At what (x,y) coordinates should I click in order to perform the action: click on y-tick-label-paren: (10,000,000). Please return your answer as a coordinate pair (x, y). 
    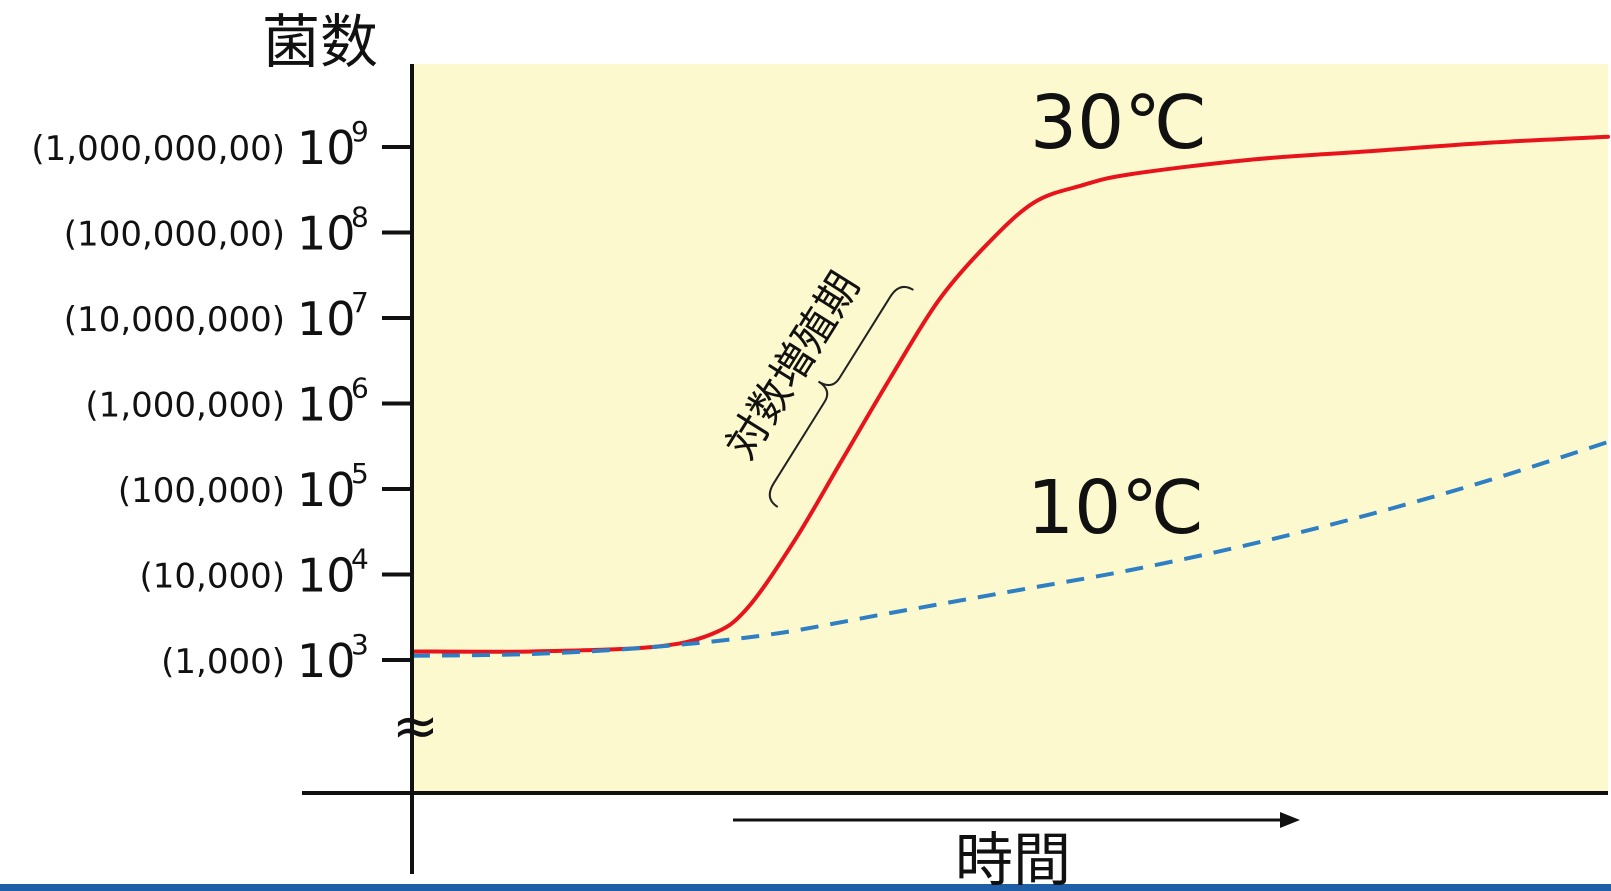
    Looking at the image, I should click on (174, 320).